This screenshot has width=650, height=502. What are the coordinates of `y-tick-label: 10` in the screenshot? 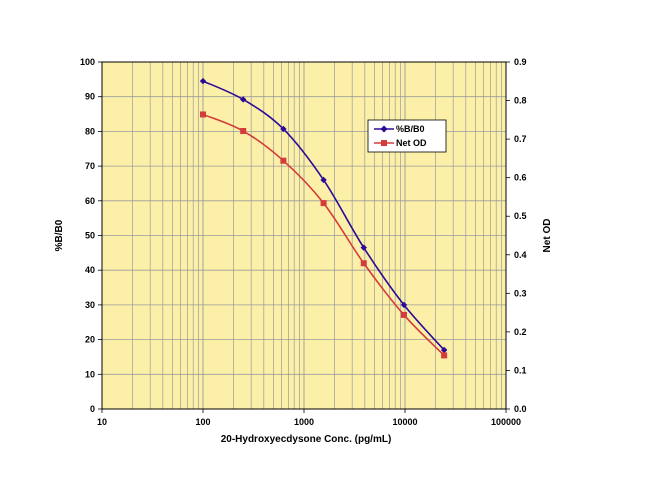 It's located at (90, 374).